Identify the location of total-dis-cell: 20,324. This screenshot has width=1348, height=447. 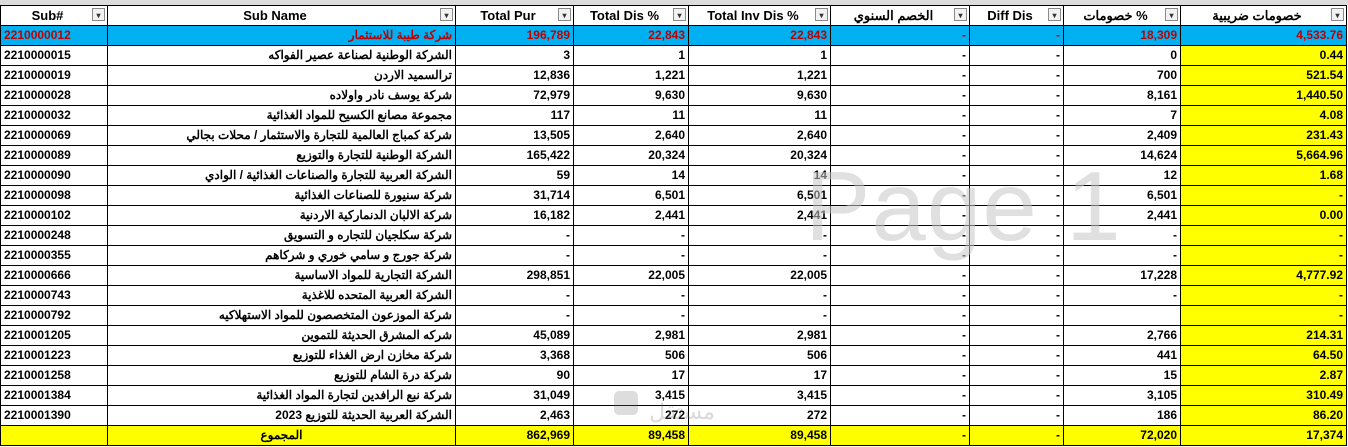
(631, 155).